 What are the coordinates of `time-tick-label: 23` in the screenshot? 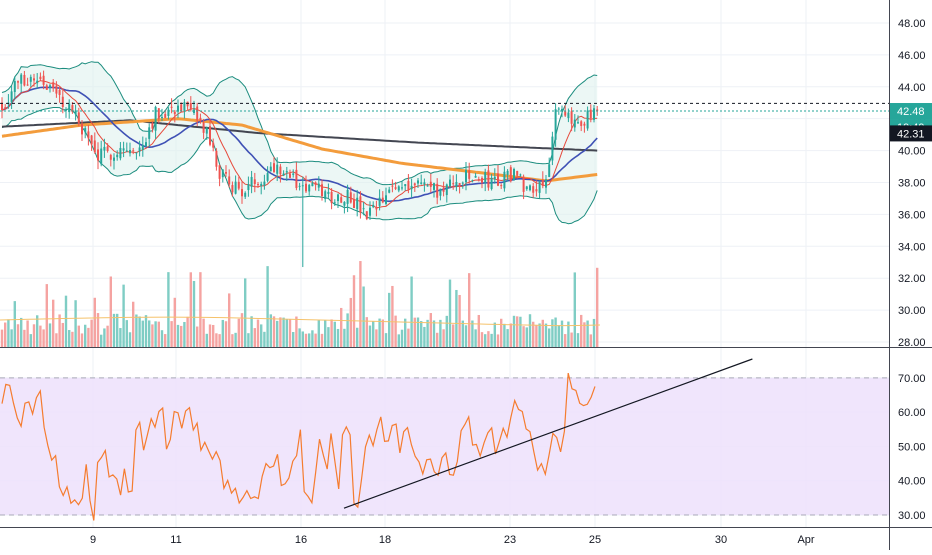 It's located at (510, 540).